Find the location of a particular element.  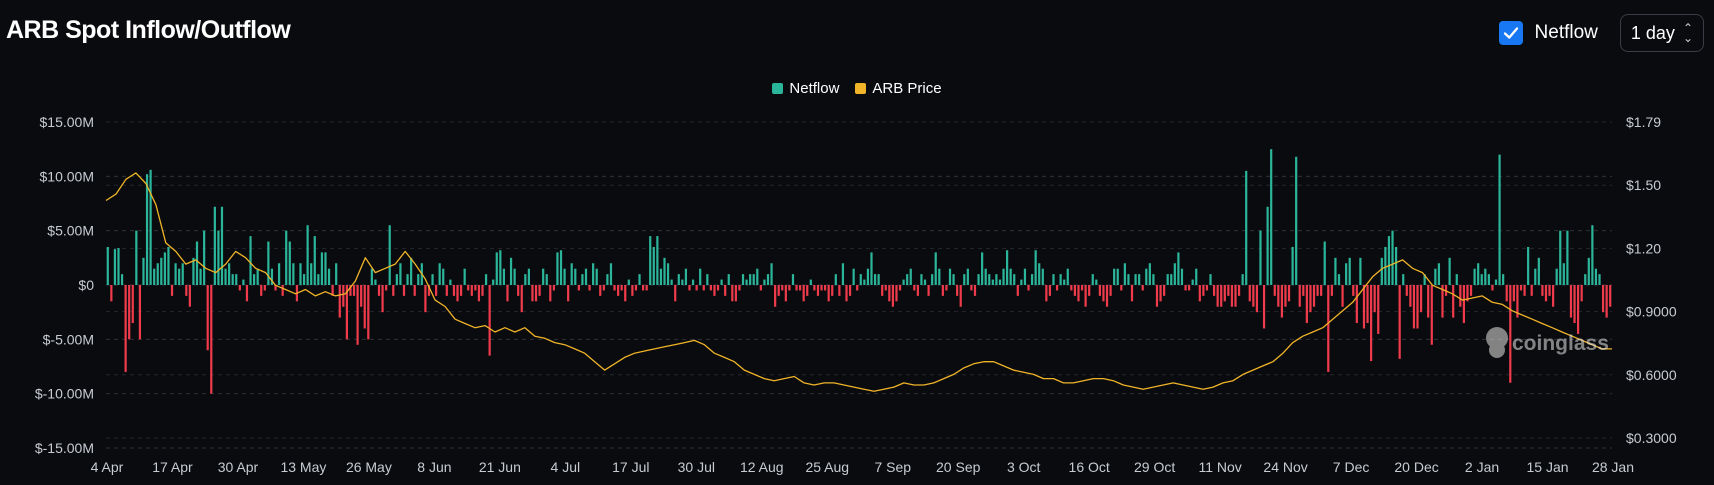

netflow-checkbox is located at coordinates (1510, 33).